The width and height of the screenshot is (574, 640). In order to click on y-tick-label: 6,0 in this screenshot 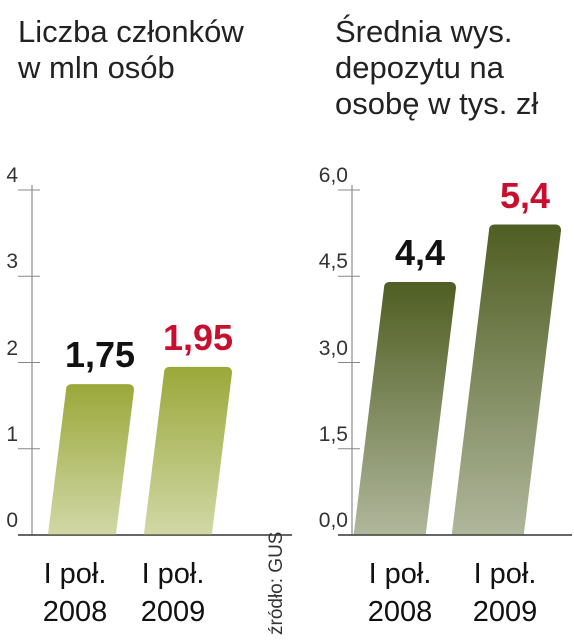, I will do `click(333, 175)`.